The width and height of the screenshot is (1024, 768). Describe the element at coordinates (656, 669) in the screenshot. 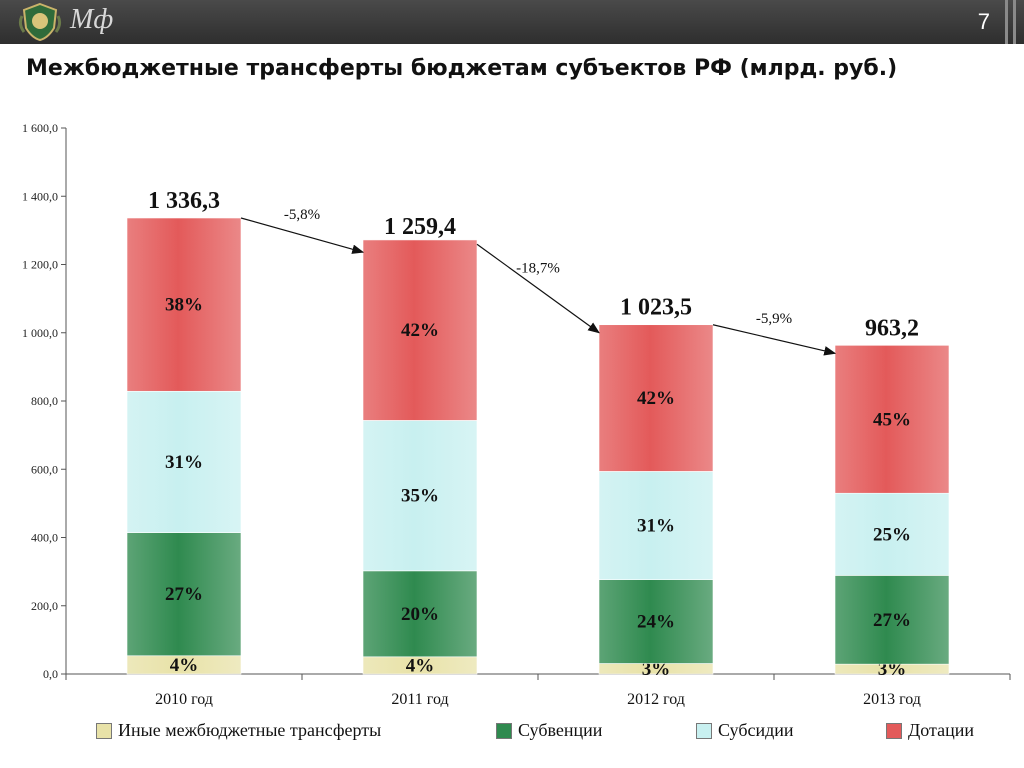

I see `segment-percent-label: 3%` at that location.